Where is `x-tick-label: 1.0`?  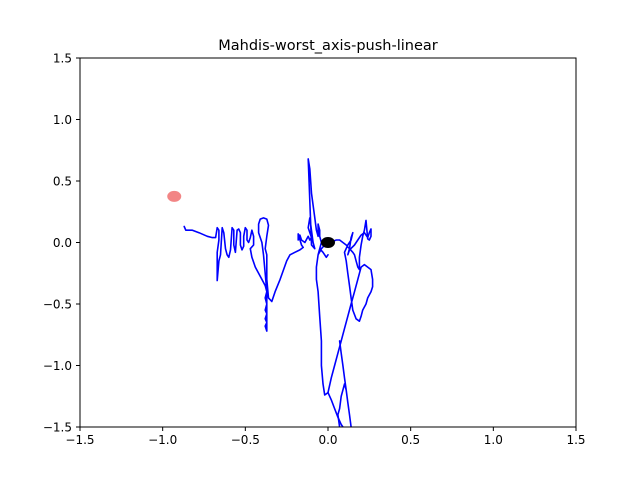 x-tick-label: 1.0 is located at coordinates (493, 440).